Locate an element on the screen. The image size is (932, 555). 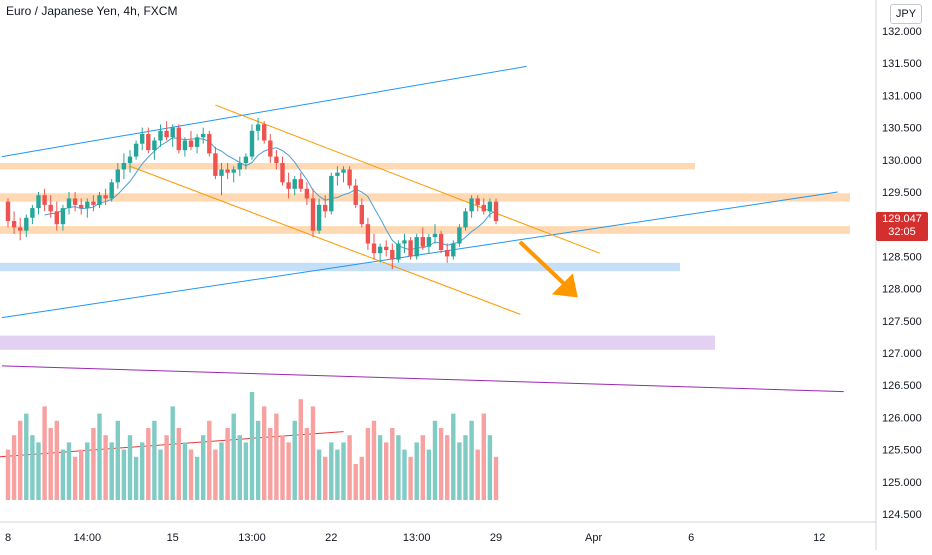
x-tick-label: 14:00 is located at coordinates (88, 538).